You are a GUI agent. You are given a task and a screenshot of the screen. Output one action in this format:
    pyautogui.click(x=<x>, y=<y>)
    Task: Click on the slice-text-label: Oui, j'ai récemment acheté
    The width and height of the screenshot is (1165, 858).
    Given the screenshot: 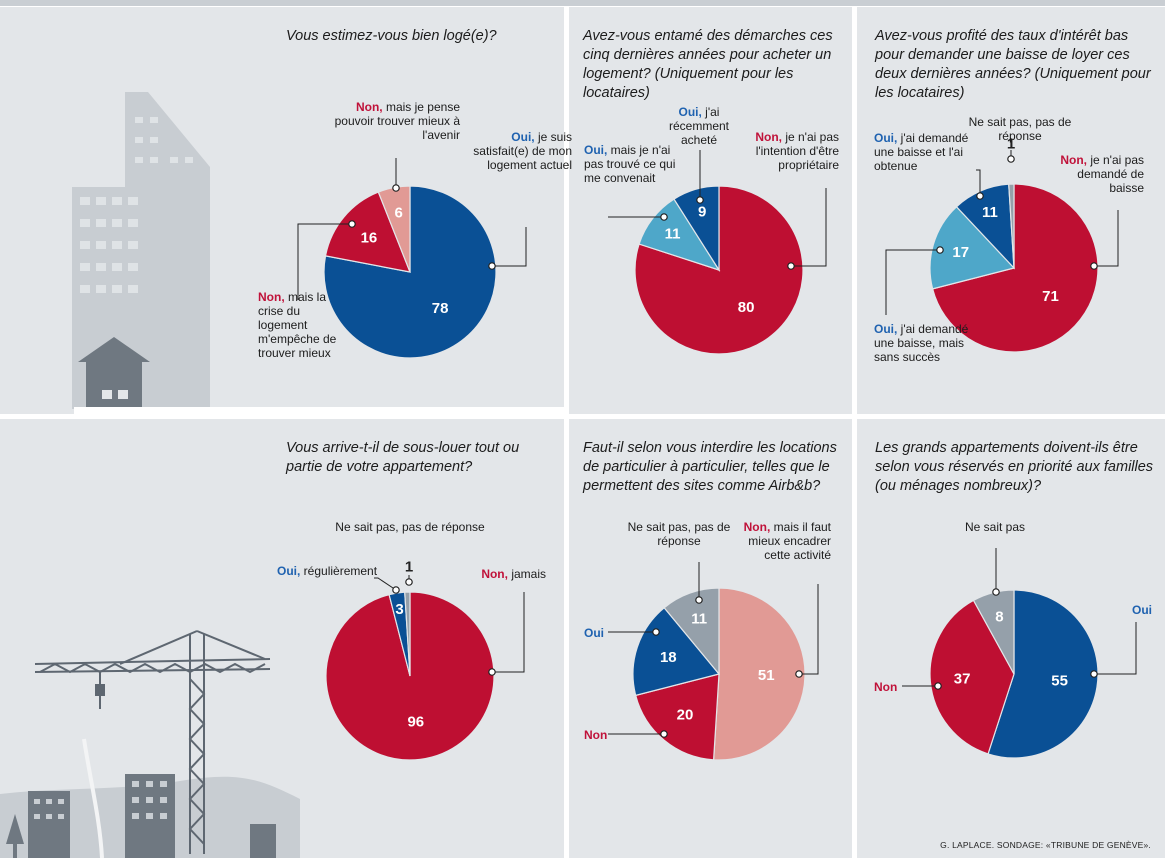 What is the action you would take?
    pyautogui.click(x=699, y=126)
    